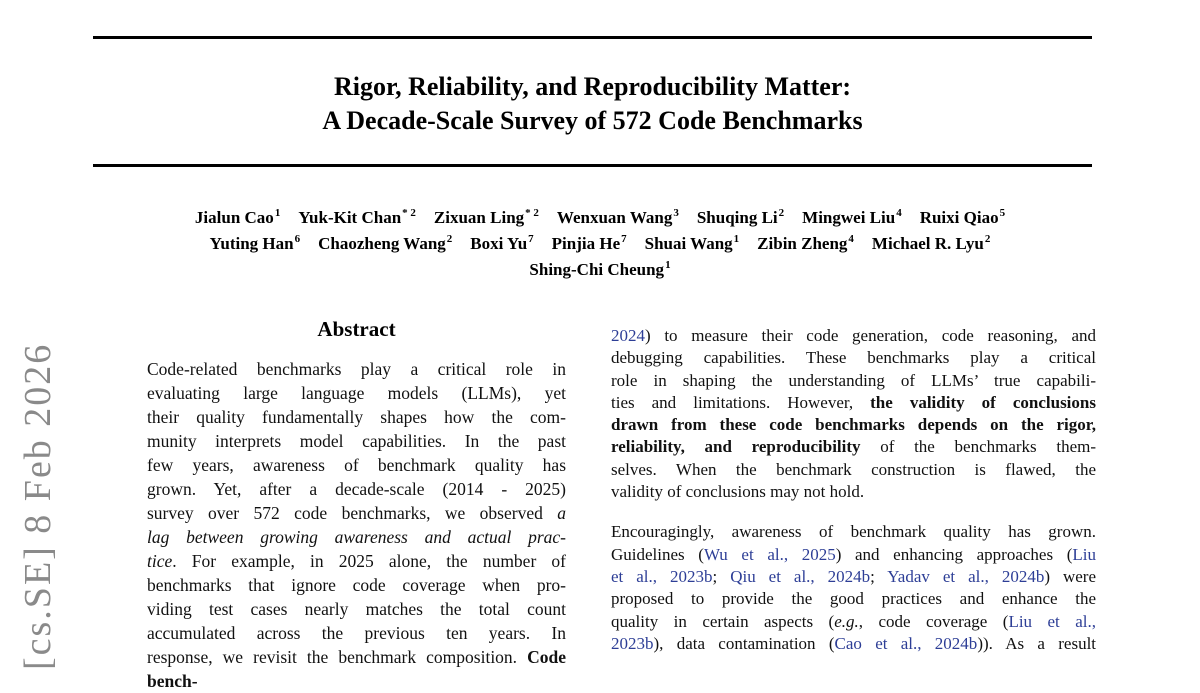 This screenshot has width=1200, height=693. I want to click on text-segment: the validity of conclusions, so click(983, 402).